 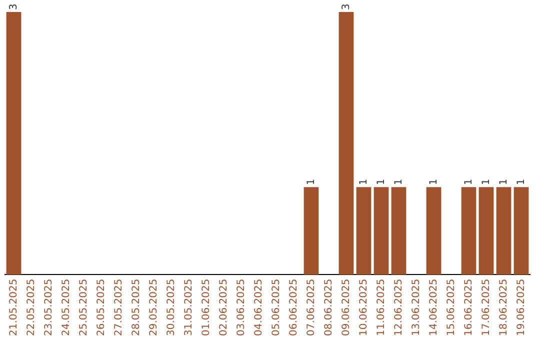 I want to click on x-tick-label: 26.05.2025, so click(x=101, y=307).